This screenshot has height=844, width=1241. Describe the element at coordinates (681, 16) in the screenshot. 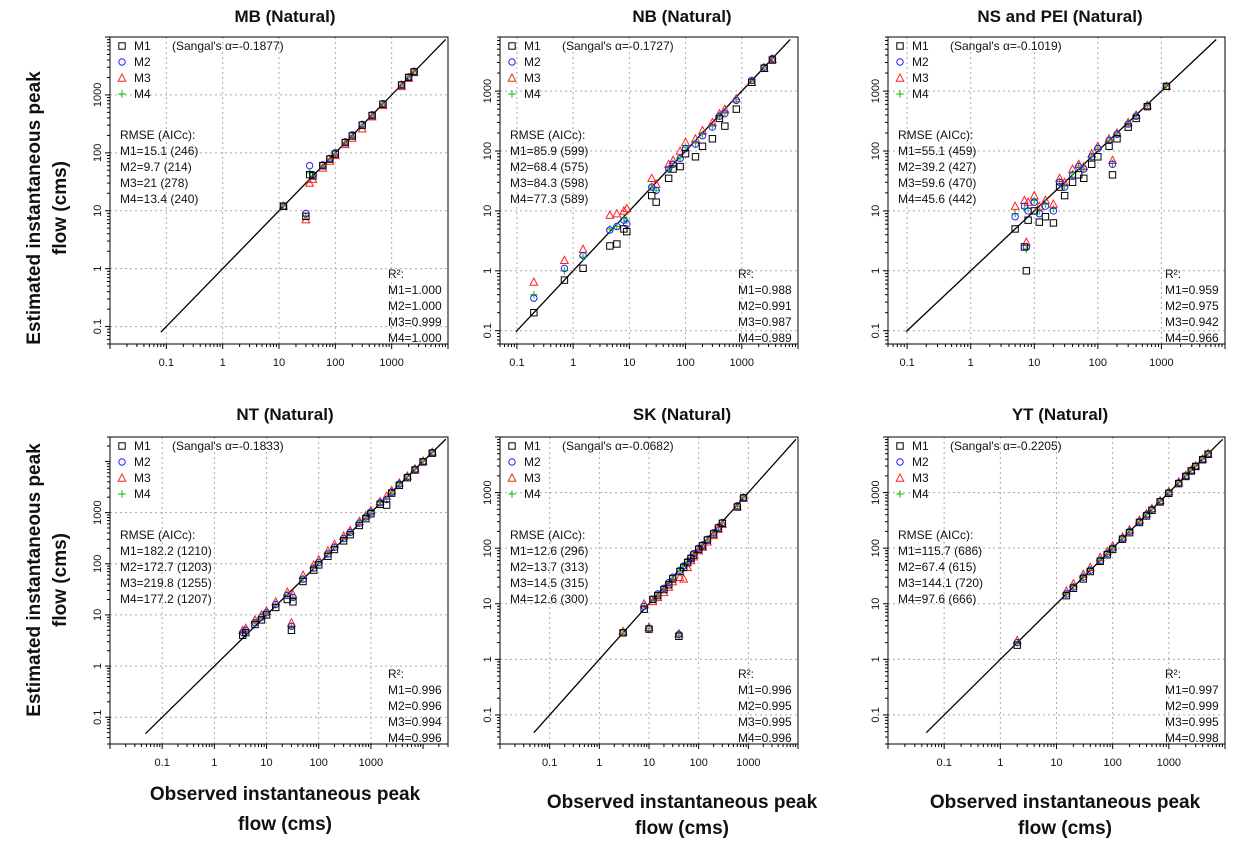

I see `panel-title: NB (Natural)` at that location.